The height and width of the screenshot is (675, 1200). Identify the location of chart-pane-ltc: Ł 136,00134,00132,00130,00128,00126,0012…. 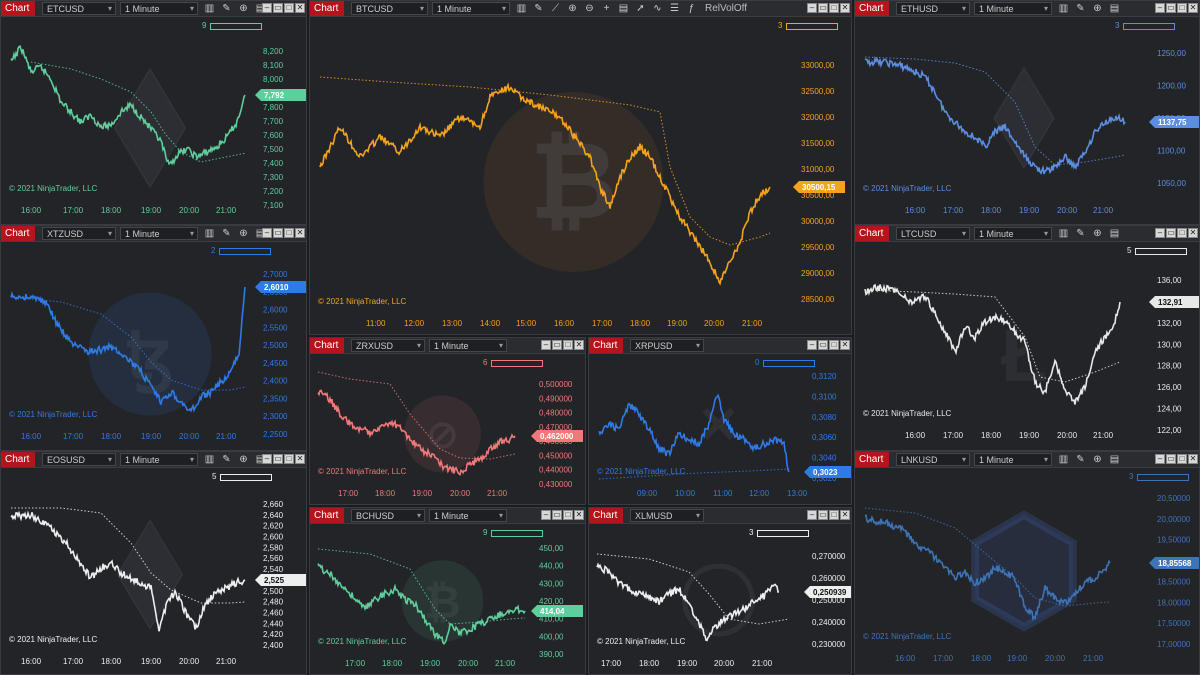
(1027, 338).